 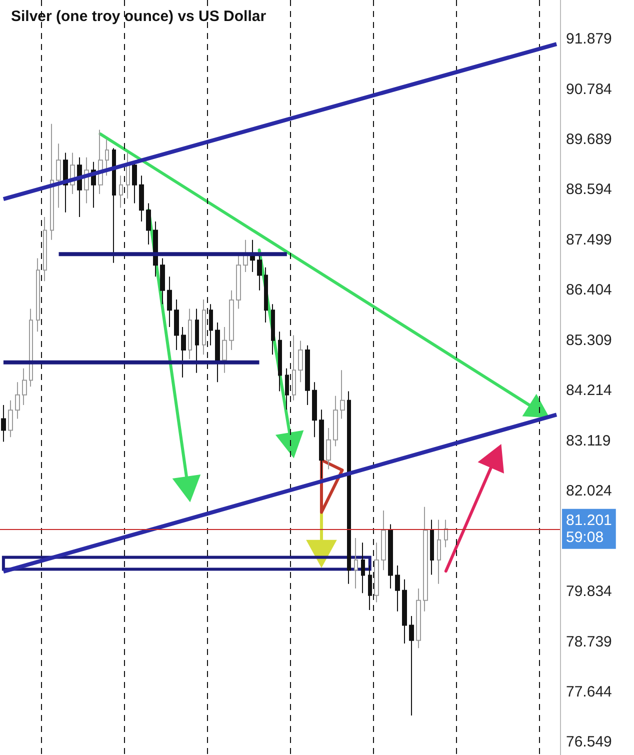 What do you see at coordinates (589, 290) in the screenshot?
I see `y-tick-label: 86.404` at bounding box center [589, 290].